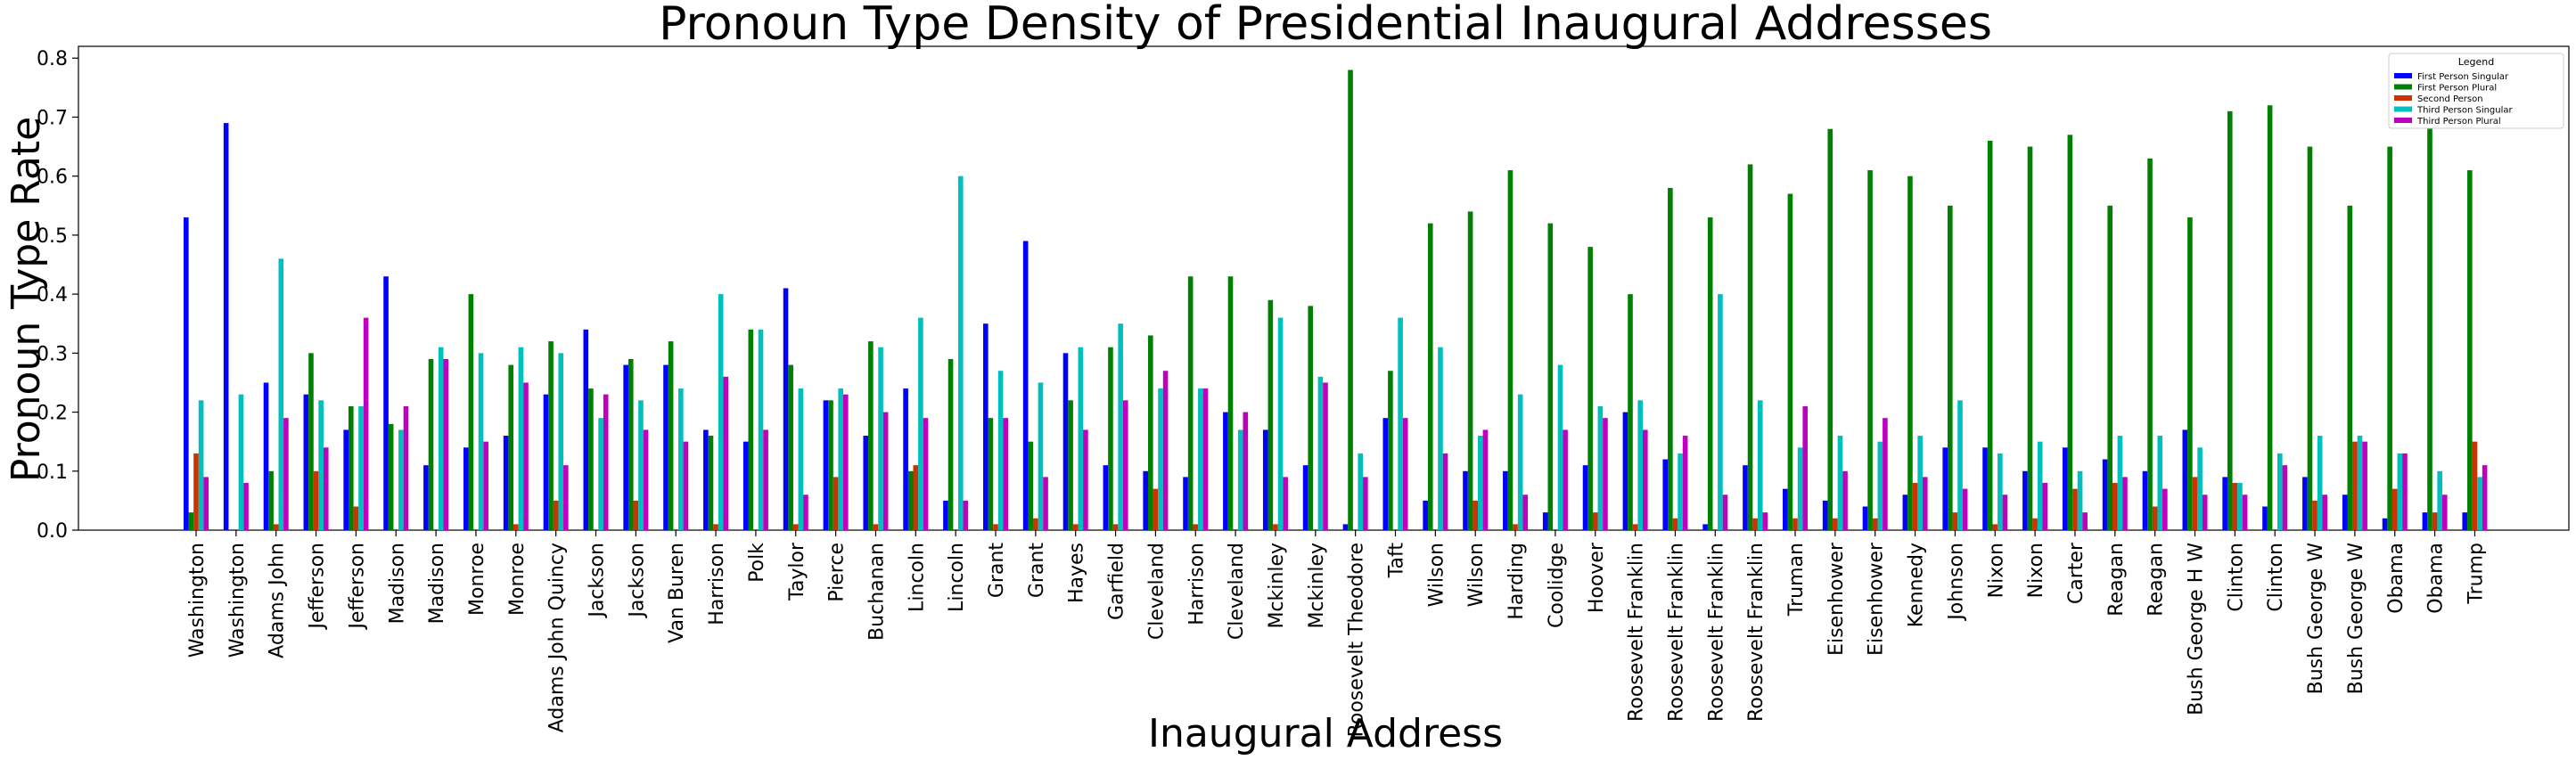 The height and width of the screenshot is (760, 2576). I want to click on y-axis-label: Pronoun Type Rate, so click(27, 299).